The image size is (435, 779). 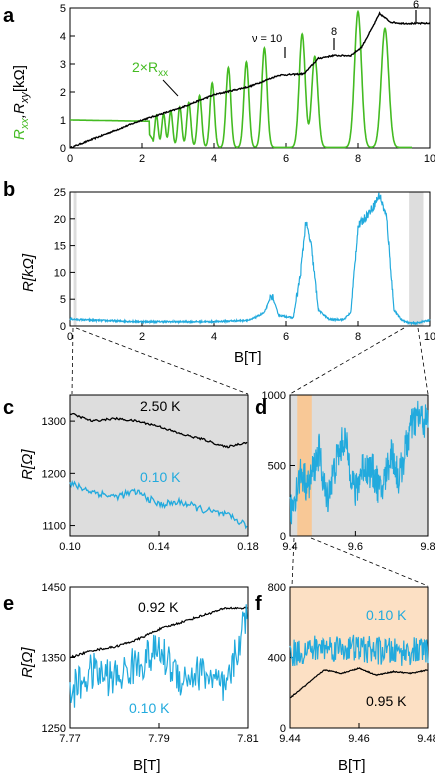 I want to click on panel-c-background, so click(x=159, y=465).